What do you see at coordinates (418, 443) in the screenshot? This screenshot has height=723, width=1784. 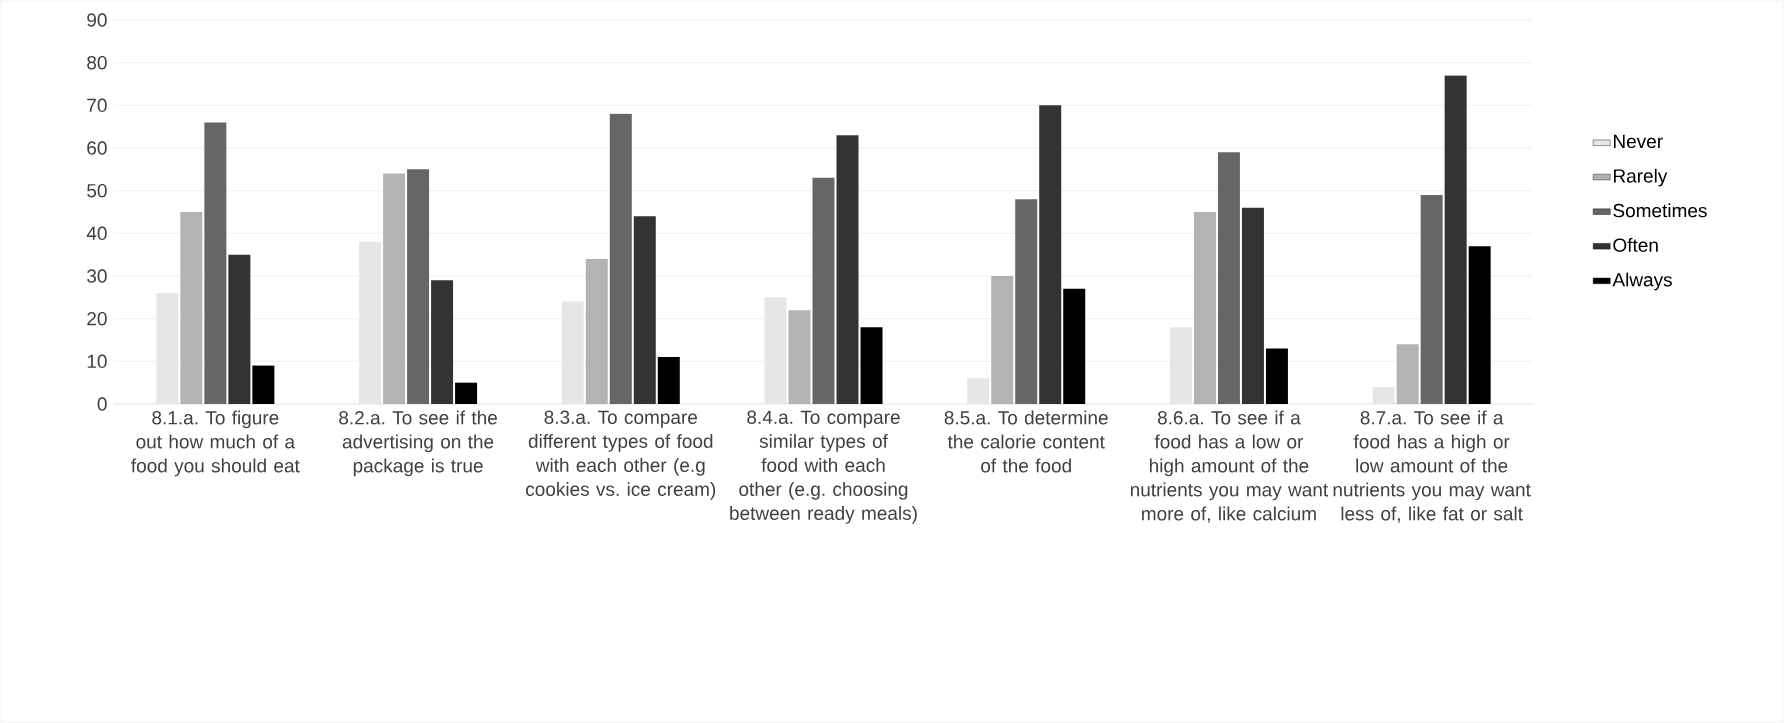 I see `x-tick-label: 8.2.a. To see if the advertising on the package is true` at bounding box center [418, 443].